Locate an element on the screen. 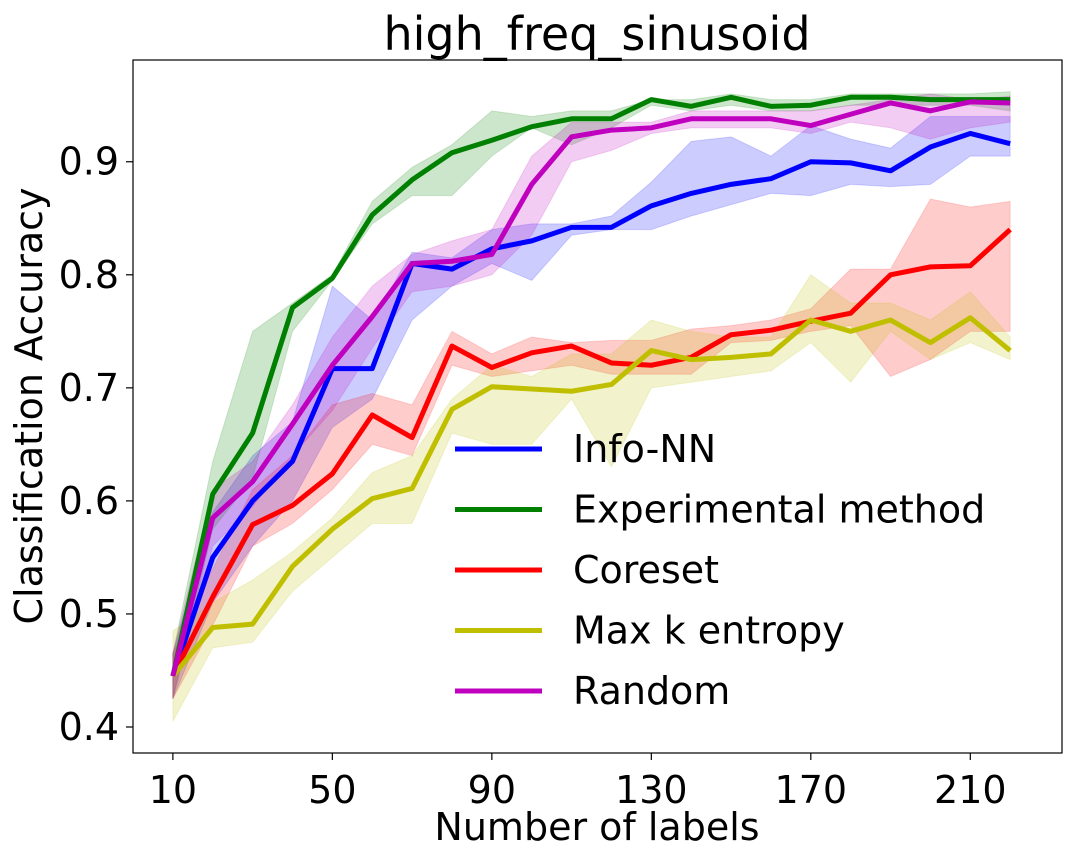 The image size is (1071, 858). y-axis-ticks: 0.4 0.5 0.6 0.7 0.8 0.9 is located at coordinates (96, 444).